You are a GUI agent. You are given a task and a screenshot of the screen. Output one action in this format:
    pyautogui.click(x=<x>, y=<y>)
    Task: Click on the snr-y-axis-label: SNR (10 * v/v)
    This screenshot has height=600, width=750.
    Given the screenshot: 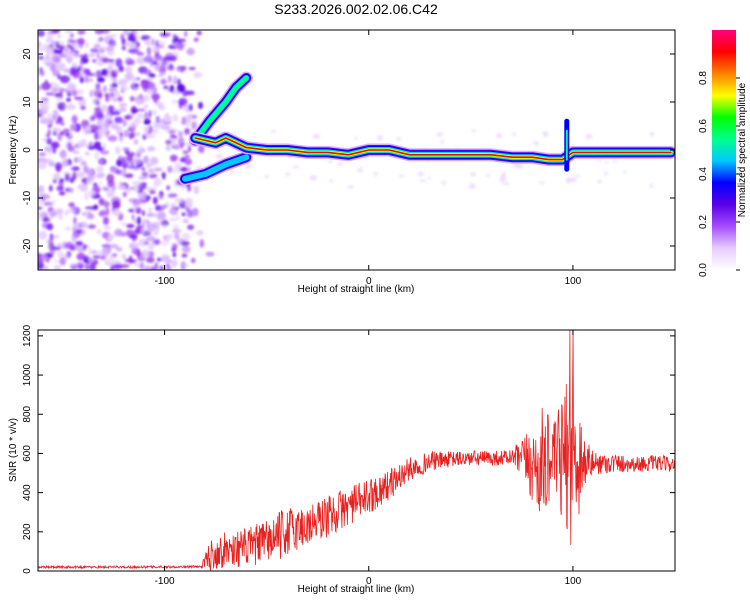 What is the action you would take?
    pyautogui.click(x=13, y=450)
    